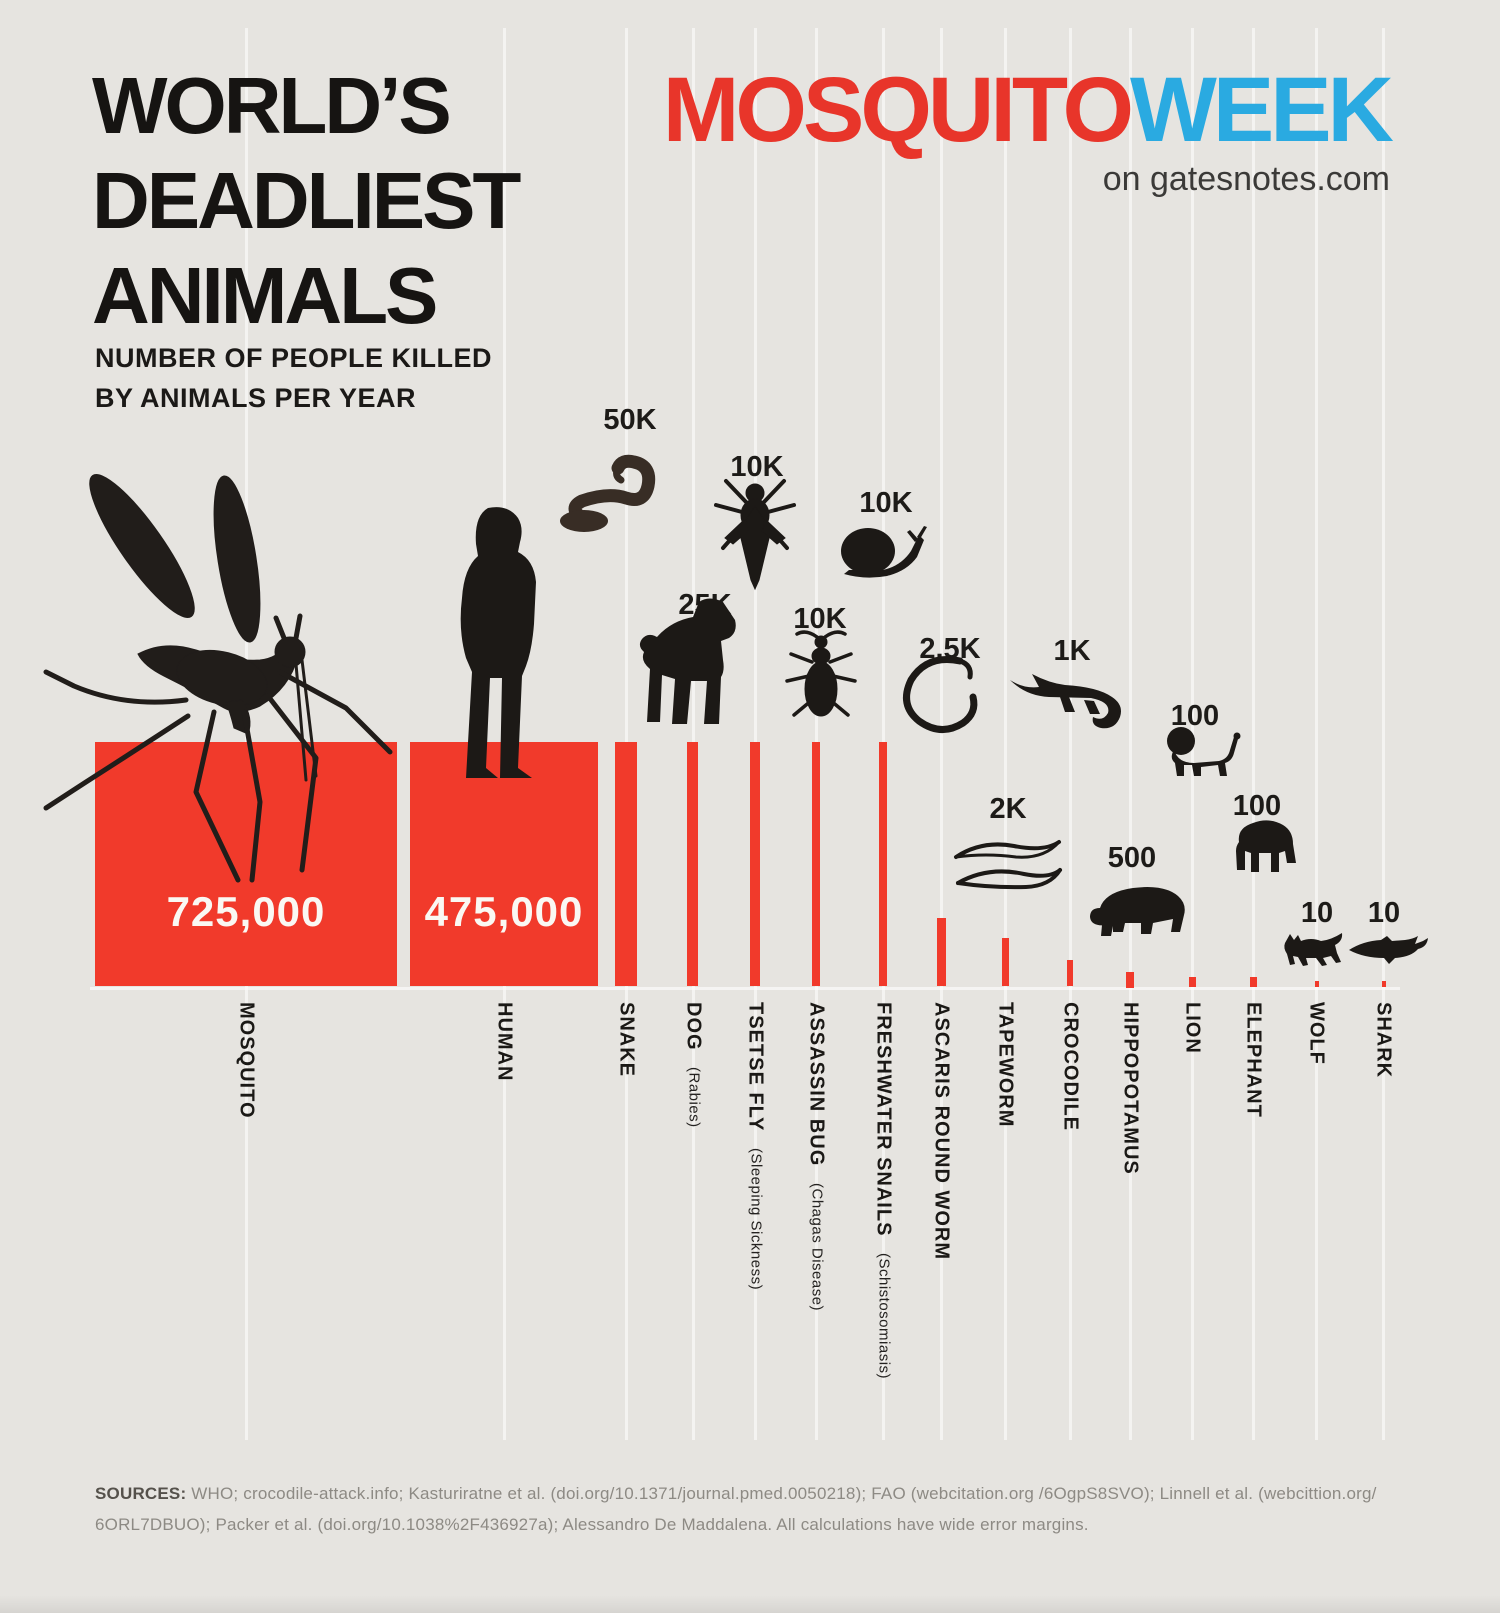 Image resolution: width=1500 pixels, height=1613 pixels. Describe the element at coordinates (294, 358) in the screenshot. I see `subtitle-line: NUMBER OF PEOPLE KILLED` at that location.